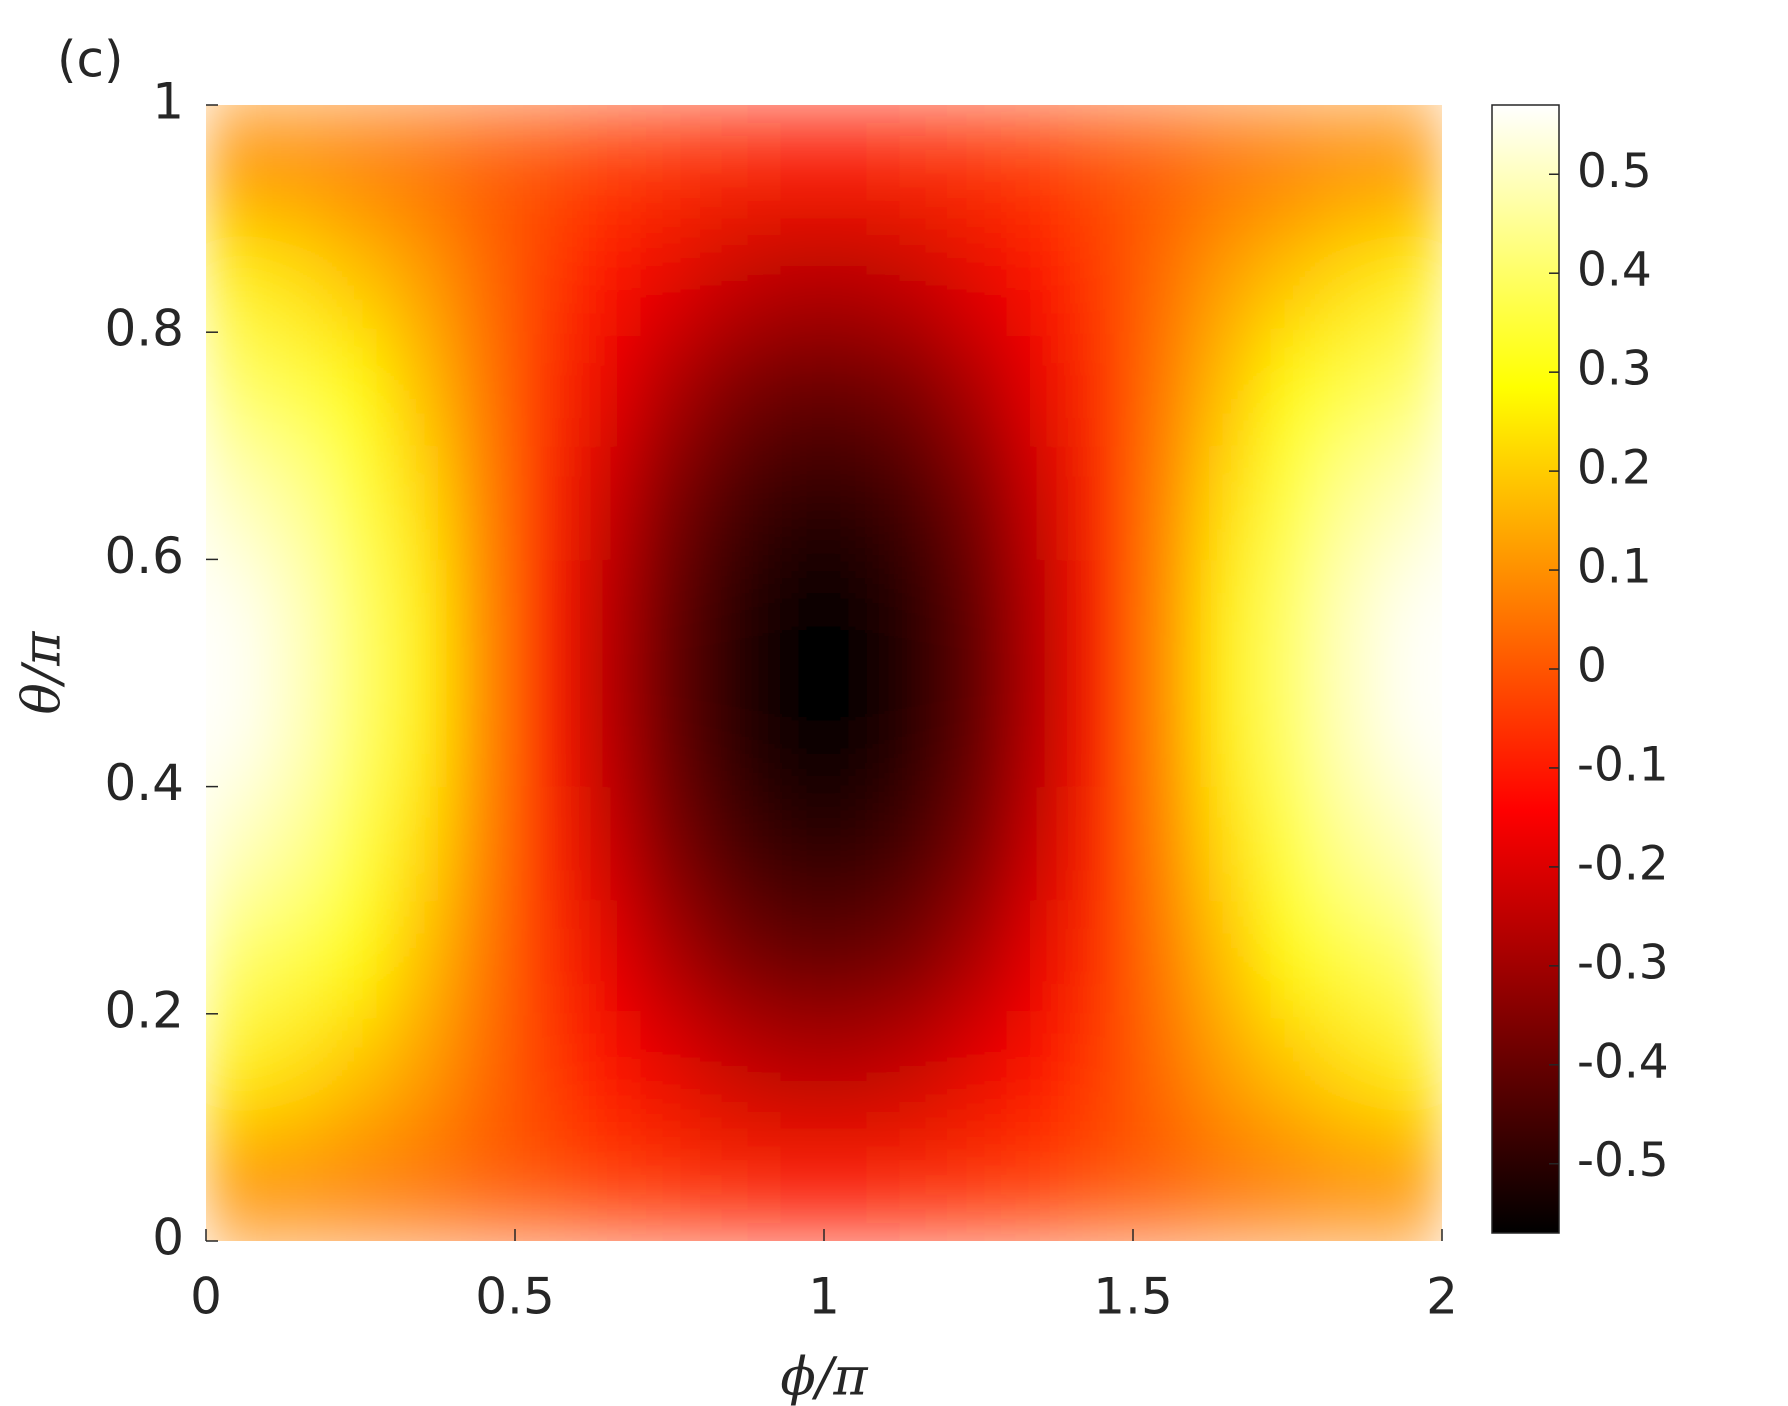 Image resolution: width=1788 pixels, height=1406 pixels. What do you see at coordinates (1133, 1297) in the screenshot?
I see `x-tick-label: 1.5` at bounding box center [1133, 1297].